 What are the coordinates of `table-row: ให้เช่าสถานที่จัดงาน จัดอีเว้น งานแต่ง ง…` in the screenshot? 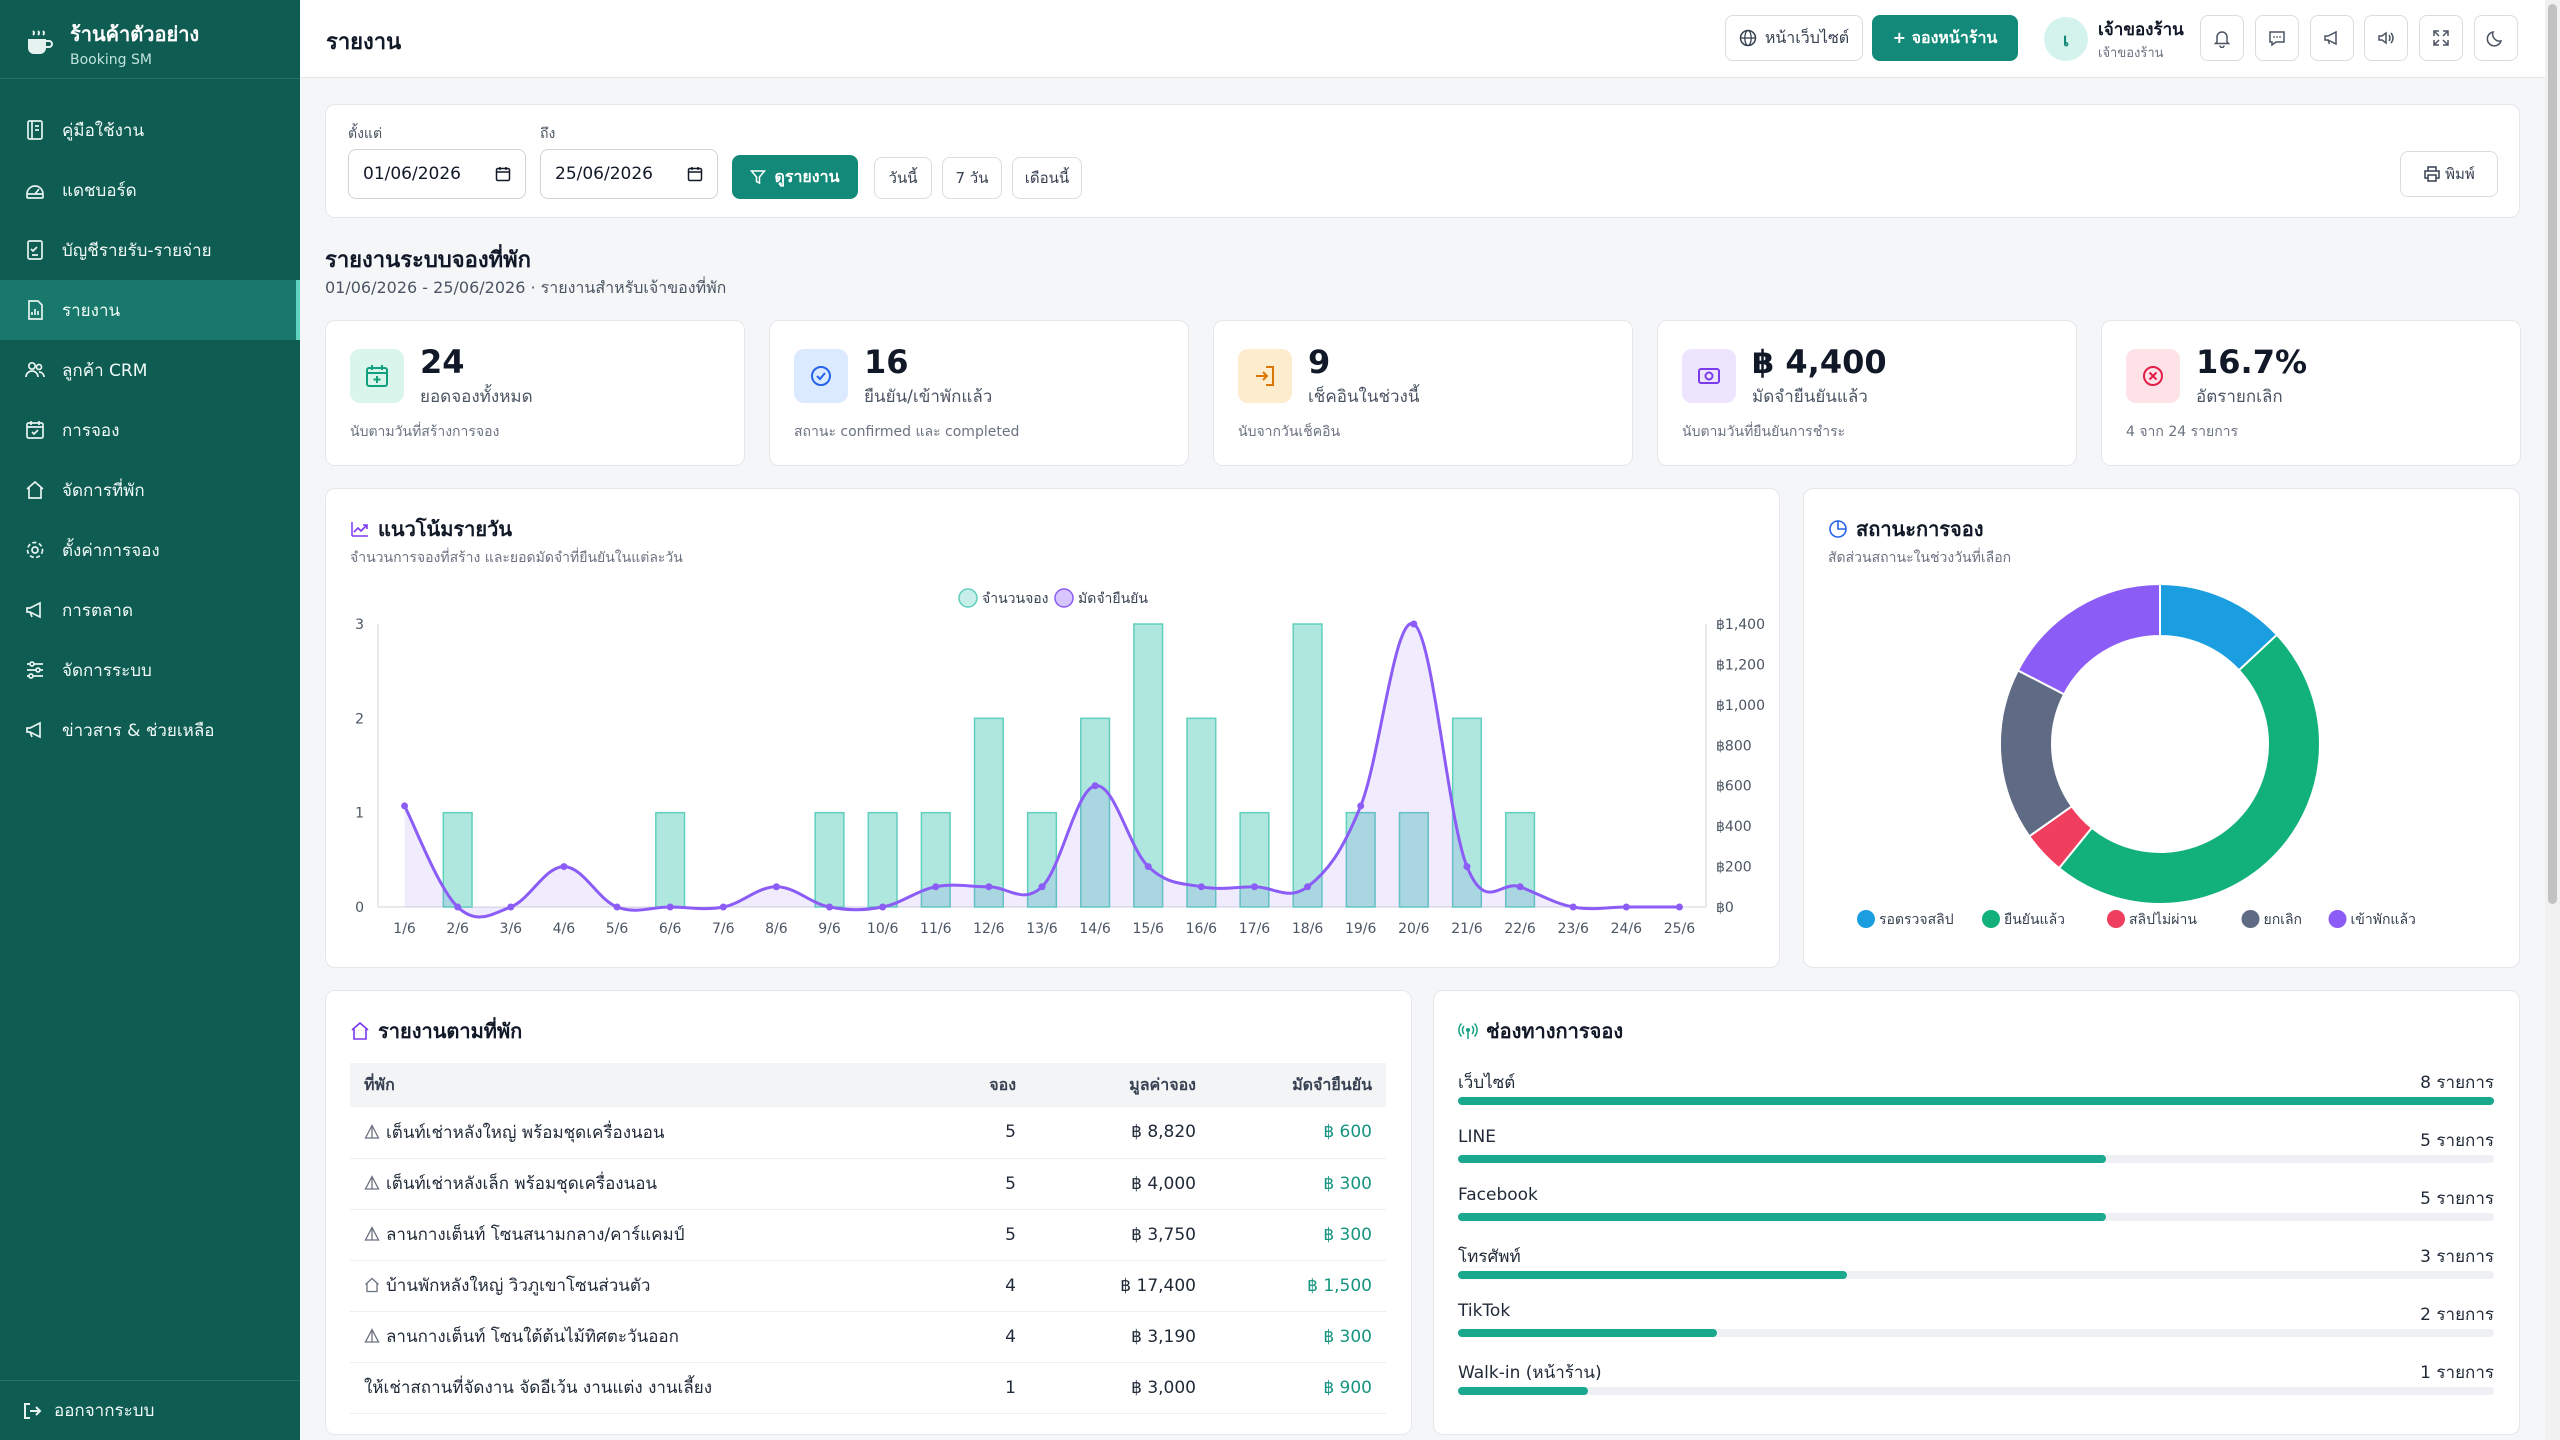 It's located at (868, 1388).